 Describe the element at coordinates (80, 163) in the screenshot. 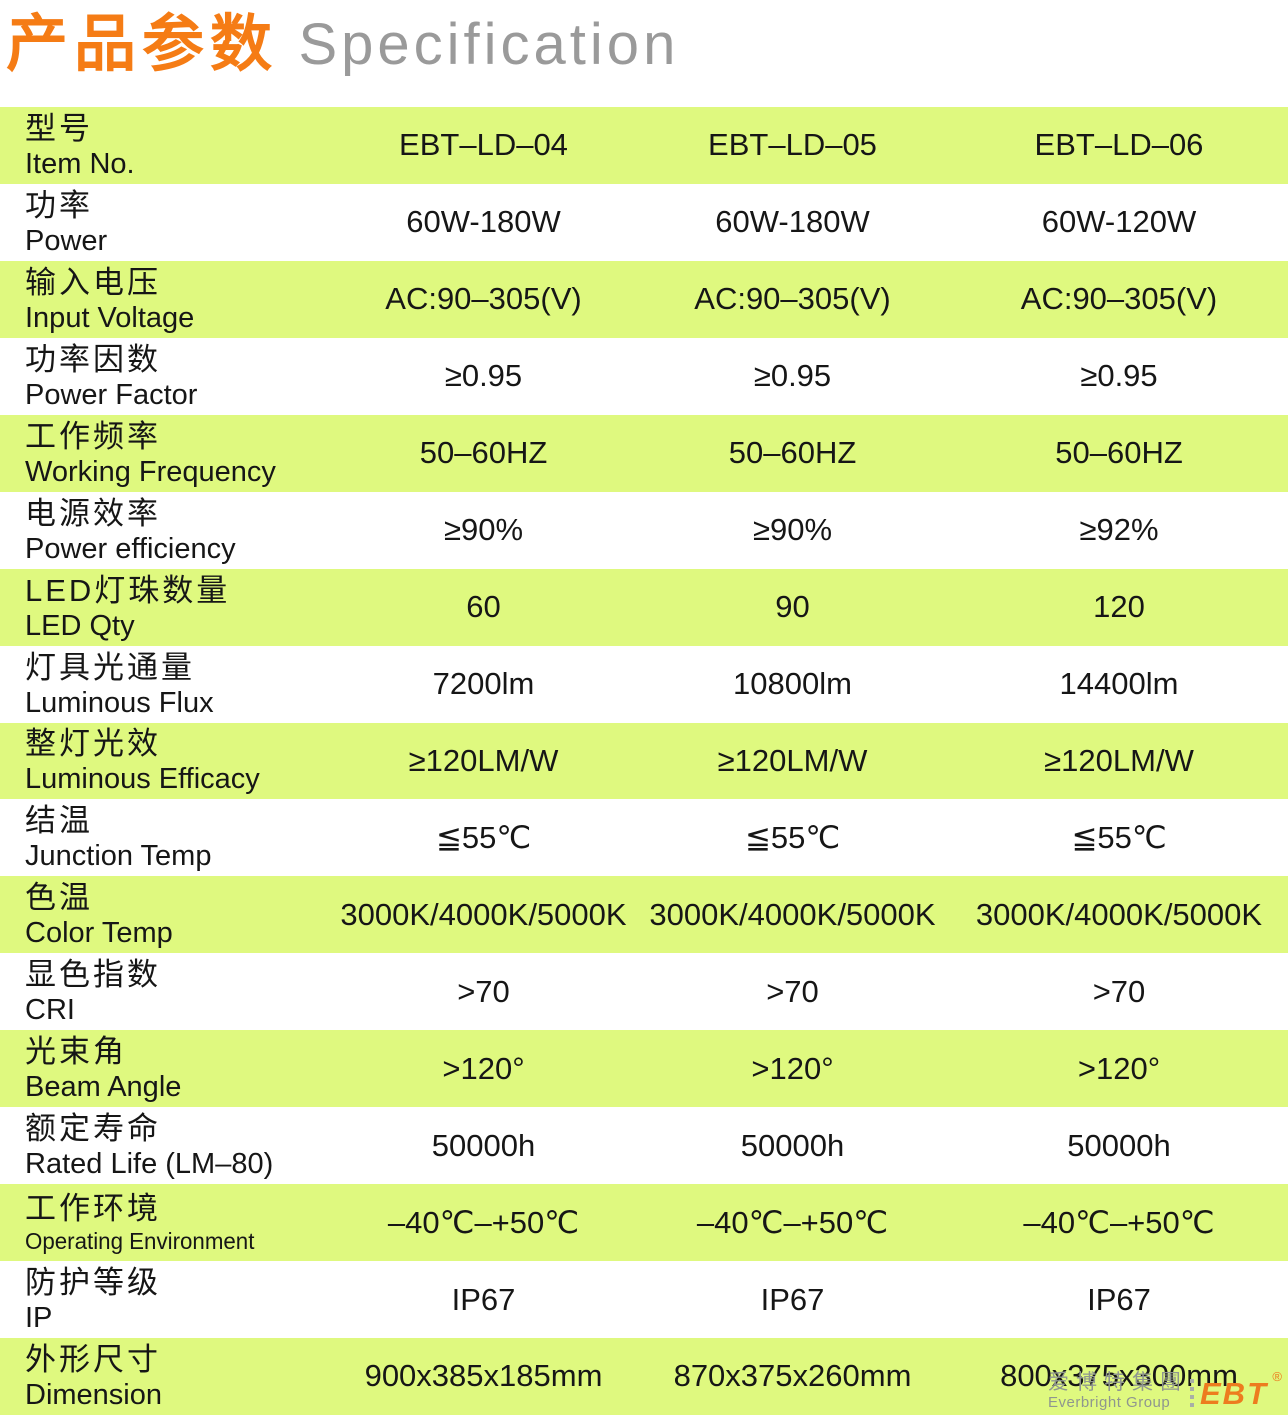

I see `row-label-english: Item No.` at that location.